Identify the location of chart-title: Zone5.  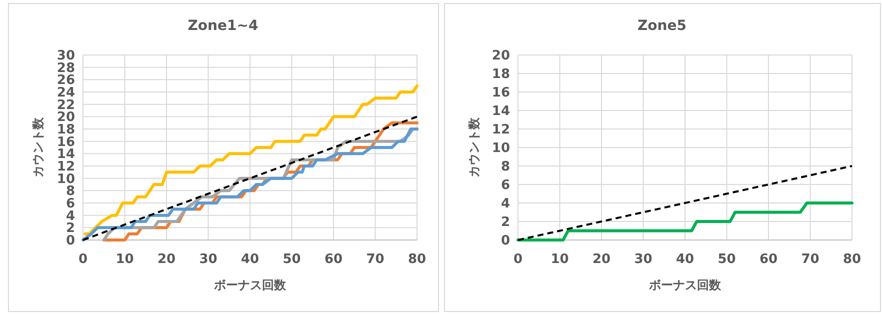
(662, 26).